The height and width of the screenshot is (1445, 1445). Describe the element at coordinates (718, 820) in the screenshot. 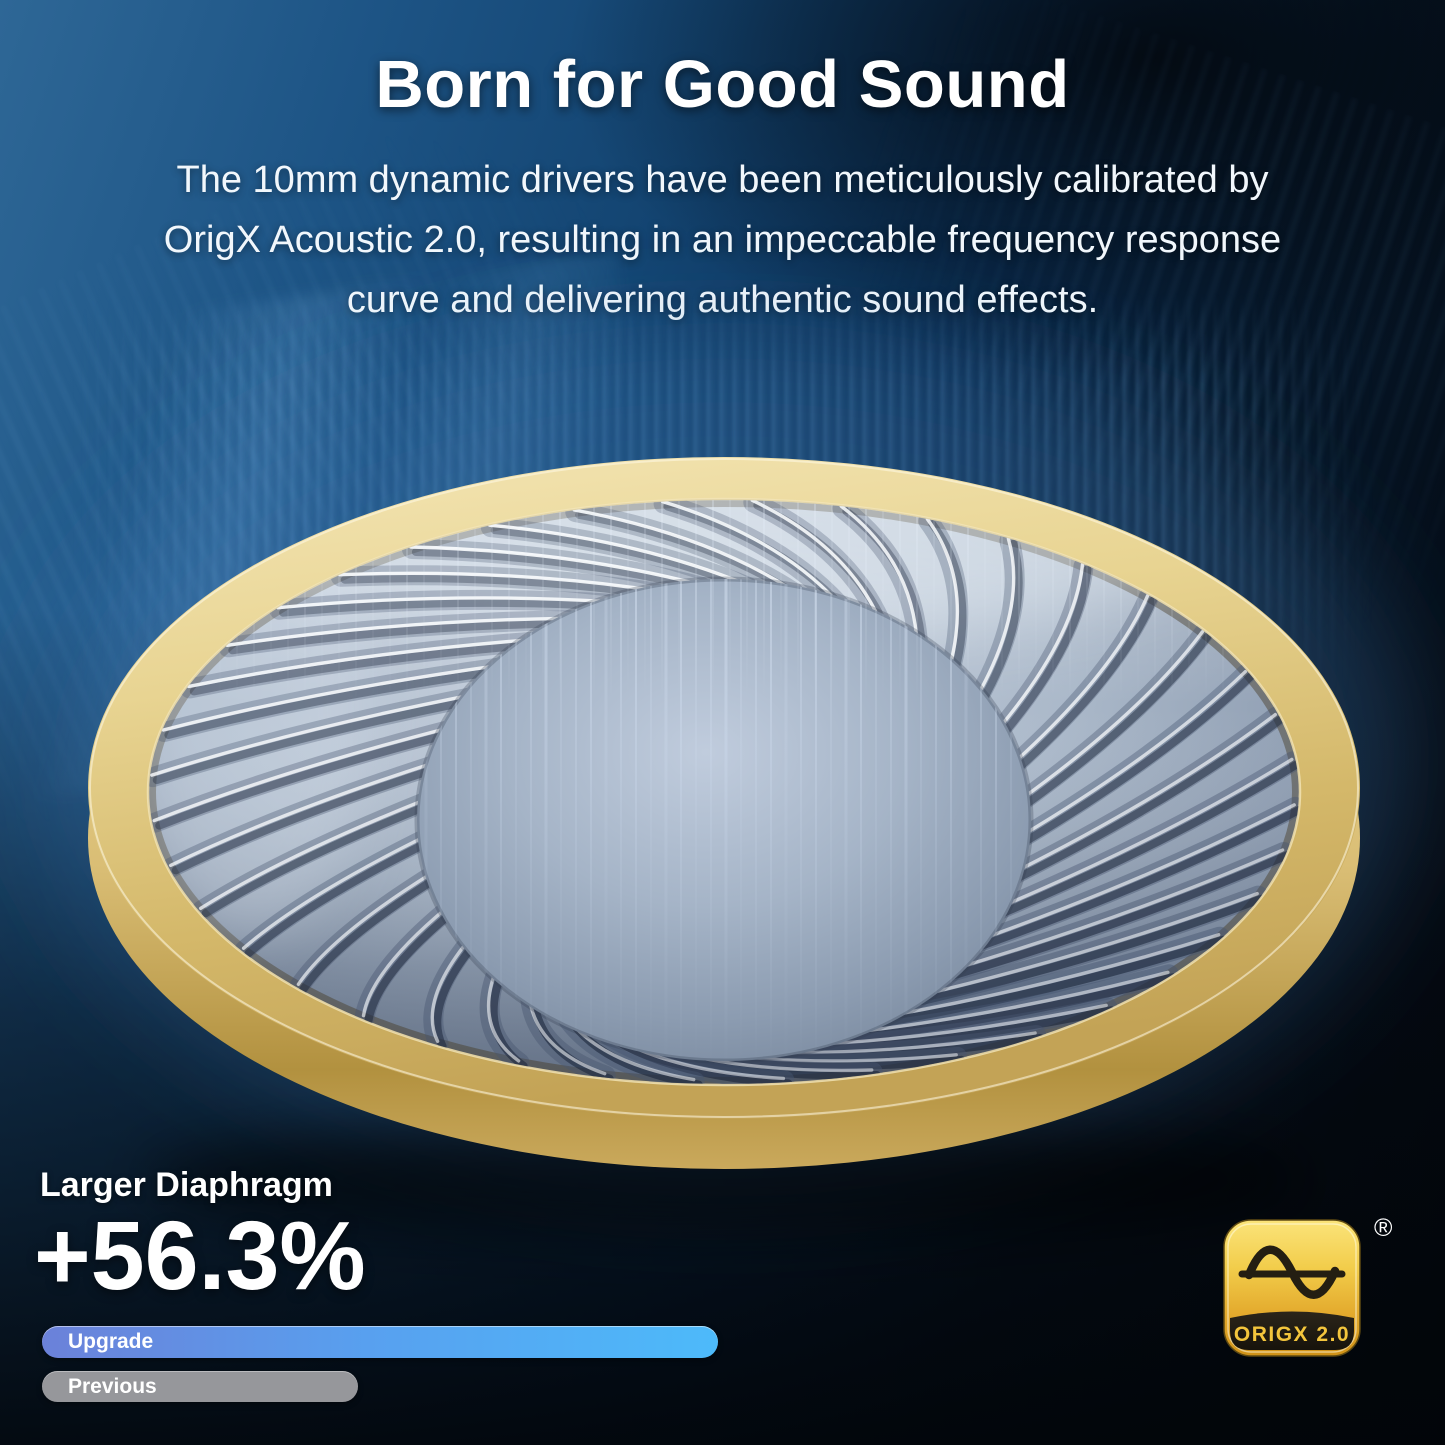

I see `dome-light-streaks` at that location.